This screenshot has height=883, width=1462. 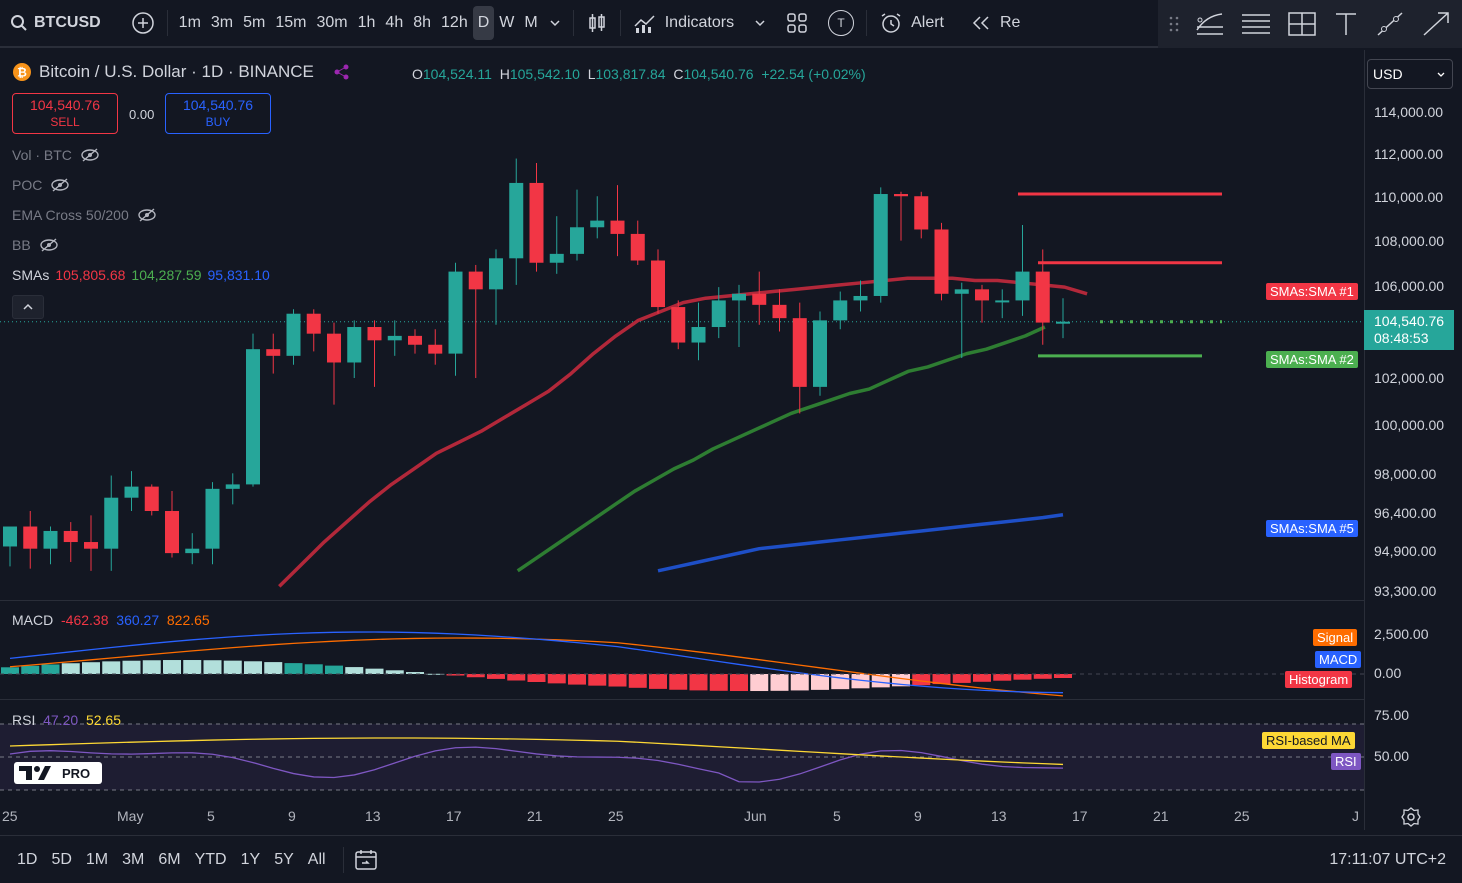 I want to click on templates-button: T, so click(x=841, y=23).